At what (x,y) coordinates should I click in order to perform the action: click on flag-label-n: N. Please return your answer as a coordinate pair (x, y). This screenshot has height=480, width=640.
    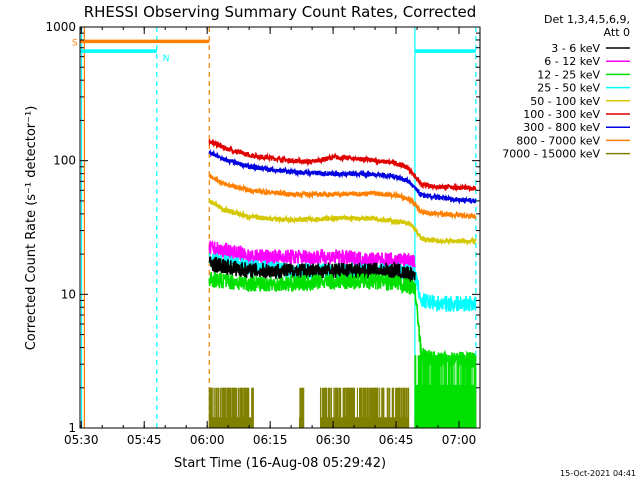
    Looking at the image, I should click on (166, 59).